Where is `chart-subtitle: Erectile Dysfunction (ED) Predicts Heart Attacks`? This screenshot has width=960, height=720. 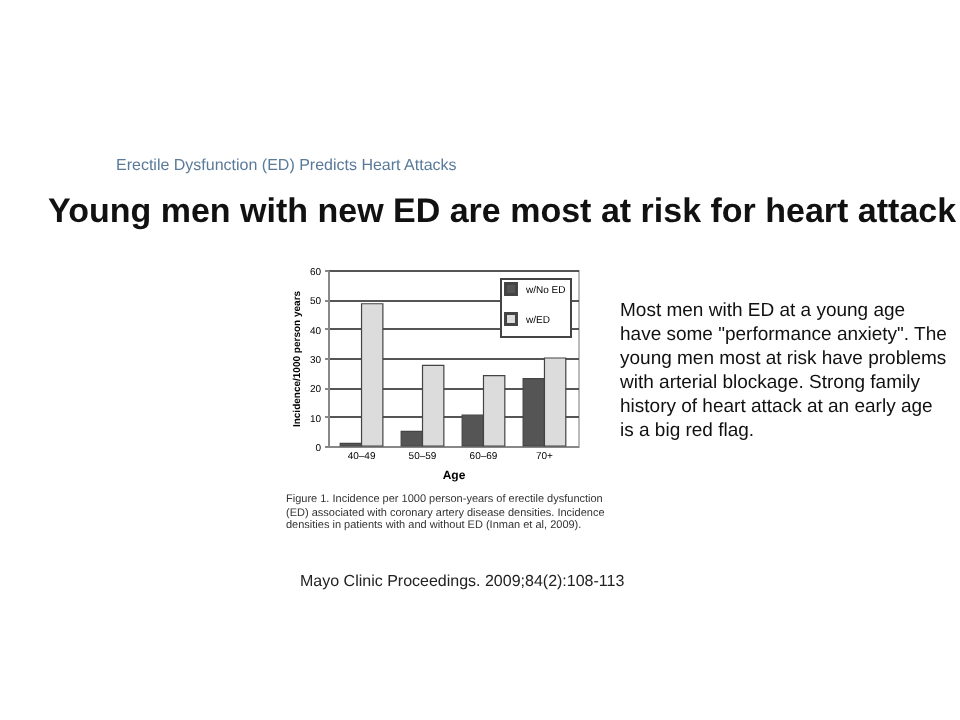
chart-subtitle: Erectile Dysfunction (ED) Predicts Heart Attacks is located at coordinates (286, 165).